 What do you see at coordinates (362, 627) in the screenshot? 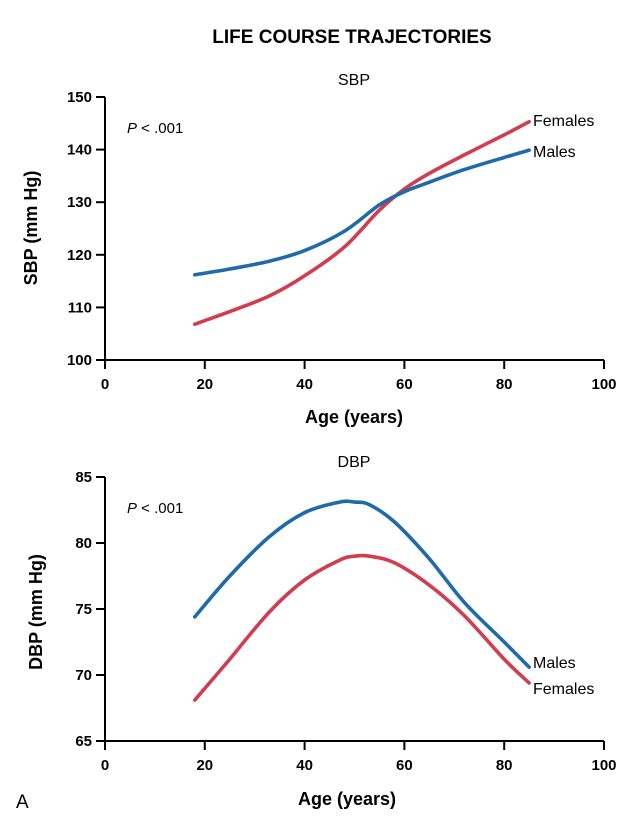
I see `dbp-line-females` at bounding box center [362, 627].